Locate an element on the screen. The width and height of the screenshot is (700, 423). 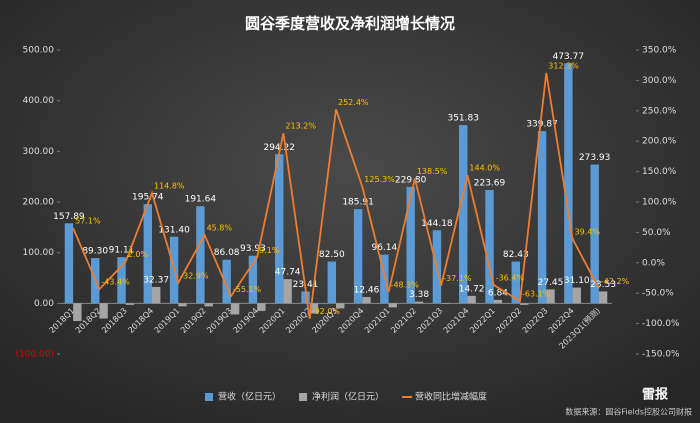
y2-tick-label: 200.0% is located at coordinates (659, 142).